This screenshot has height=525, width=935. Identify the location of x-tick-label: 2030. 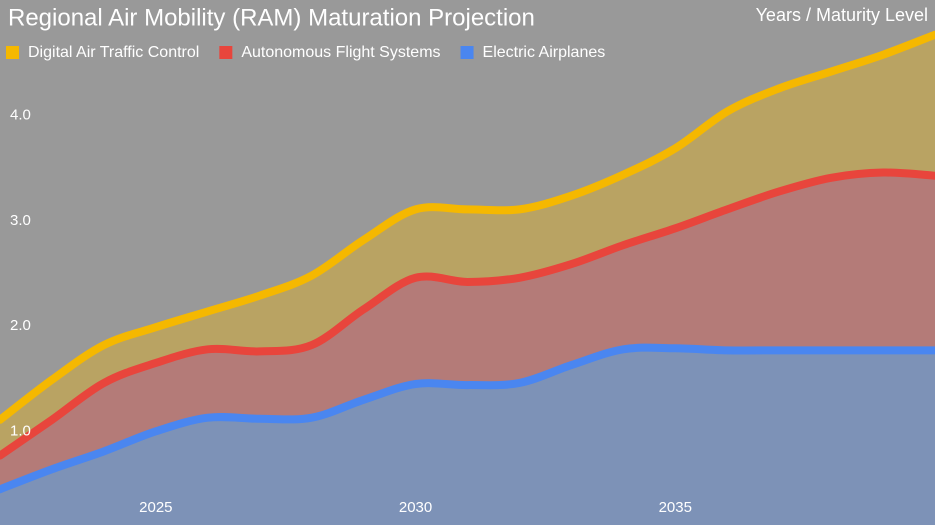
(415, 507).